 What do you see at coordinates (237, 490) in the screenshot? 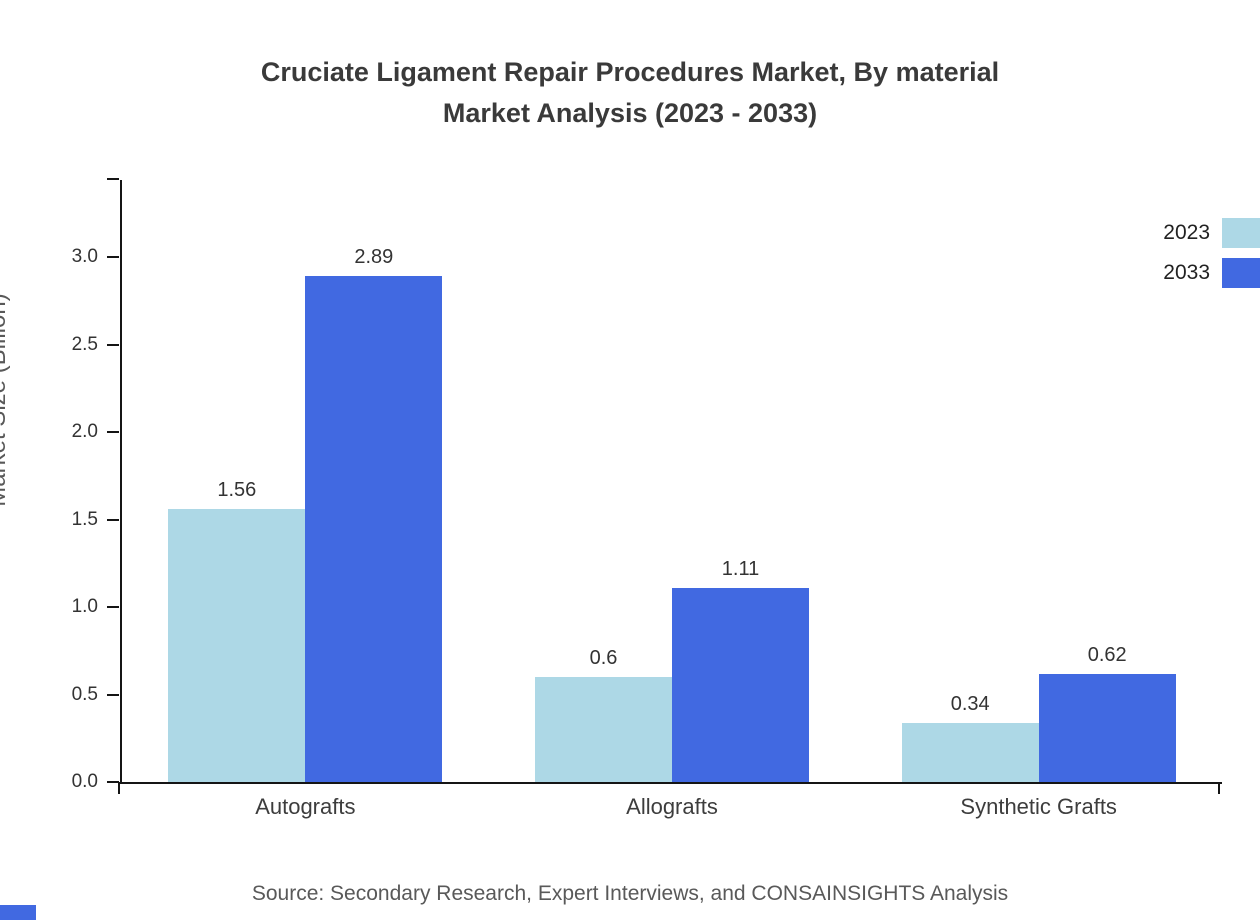
I see `bar-value-label: 1.56` at bounding box center [237, 490].